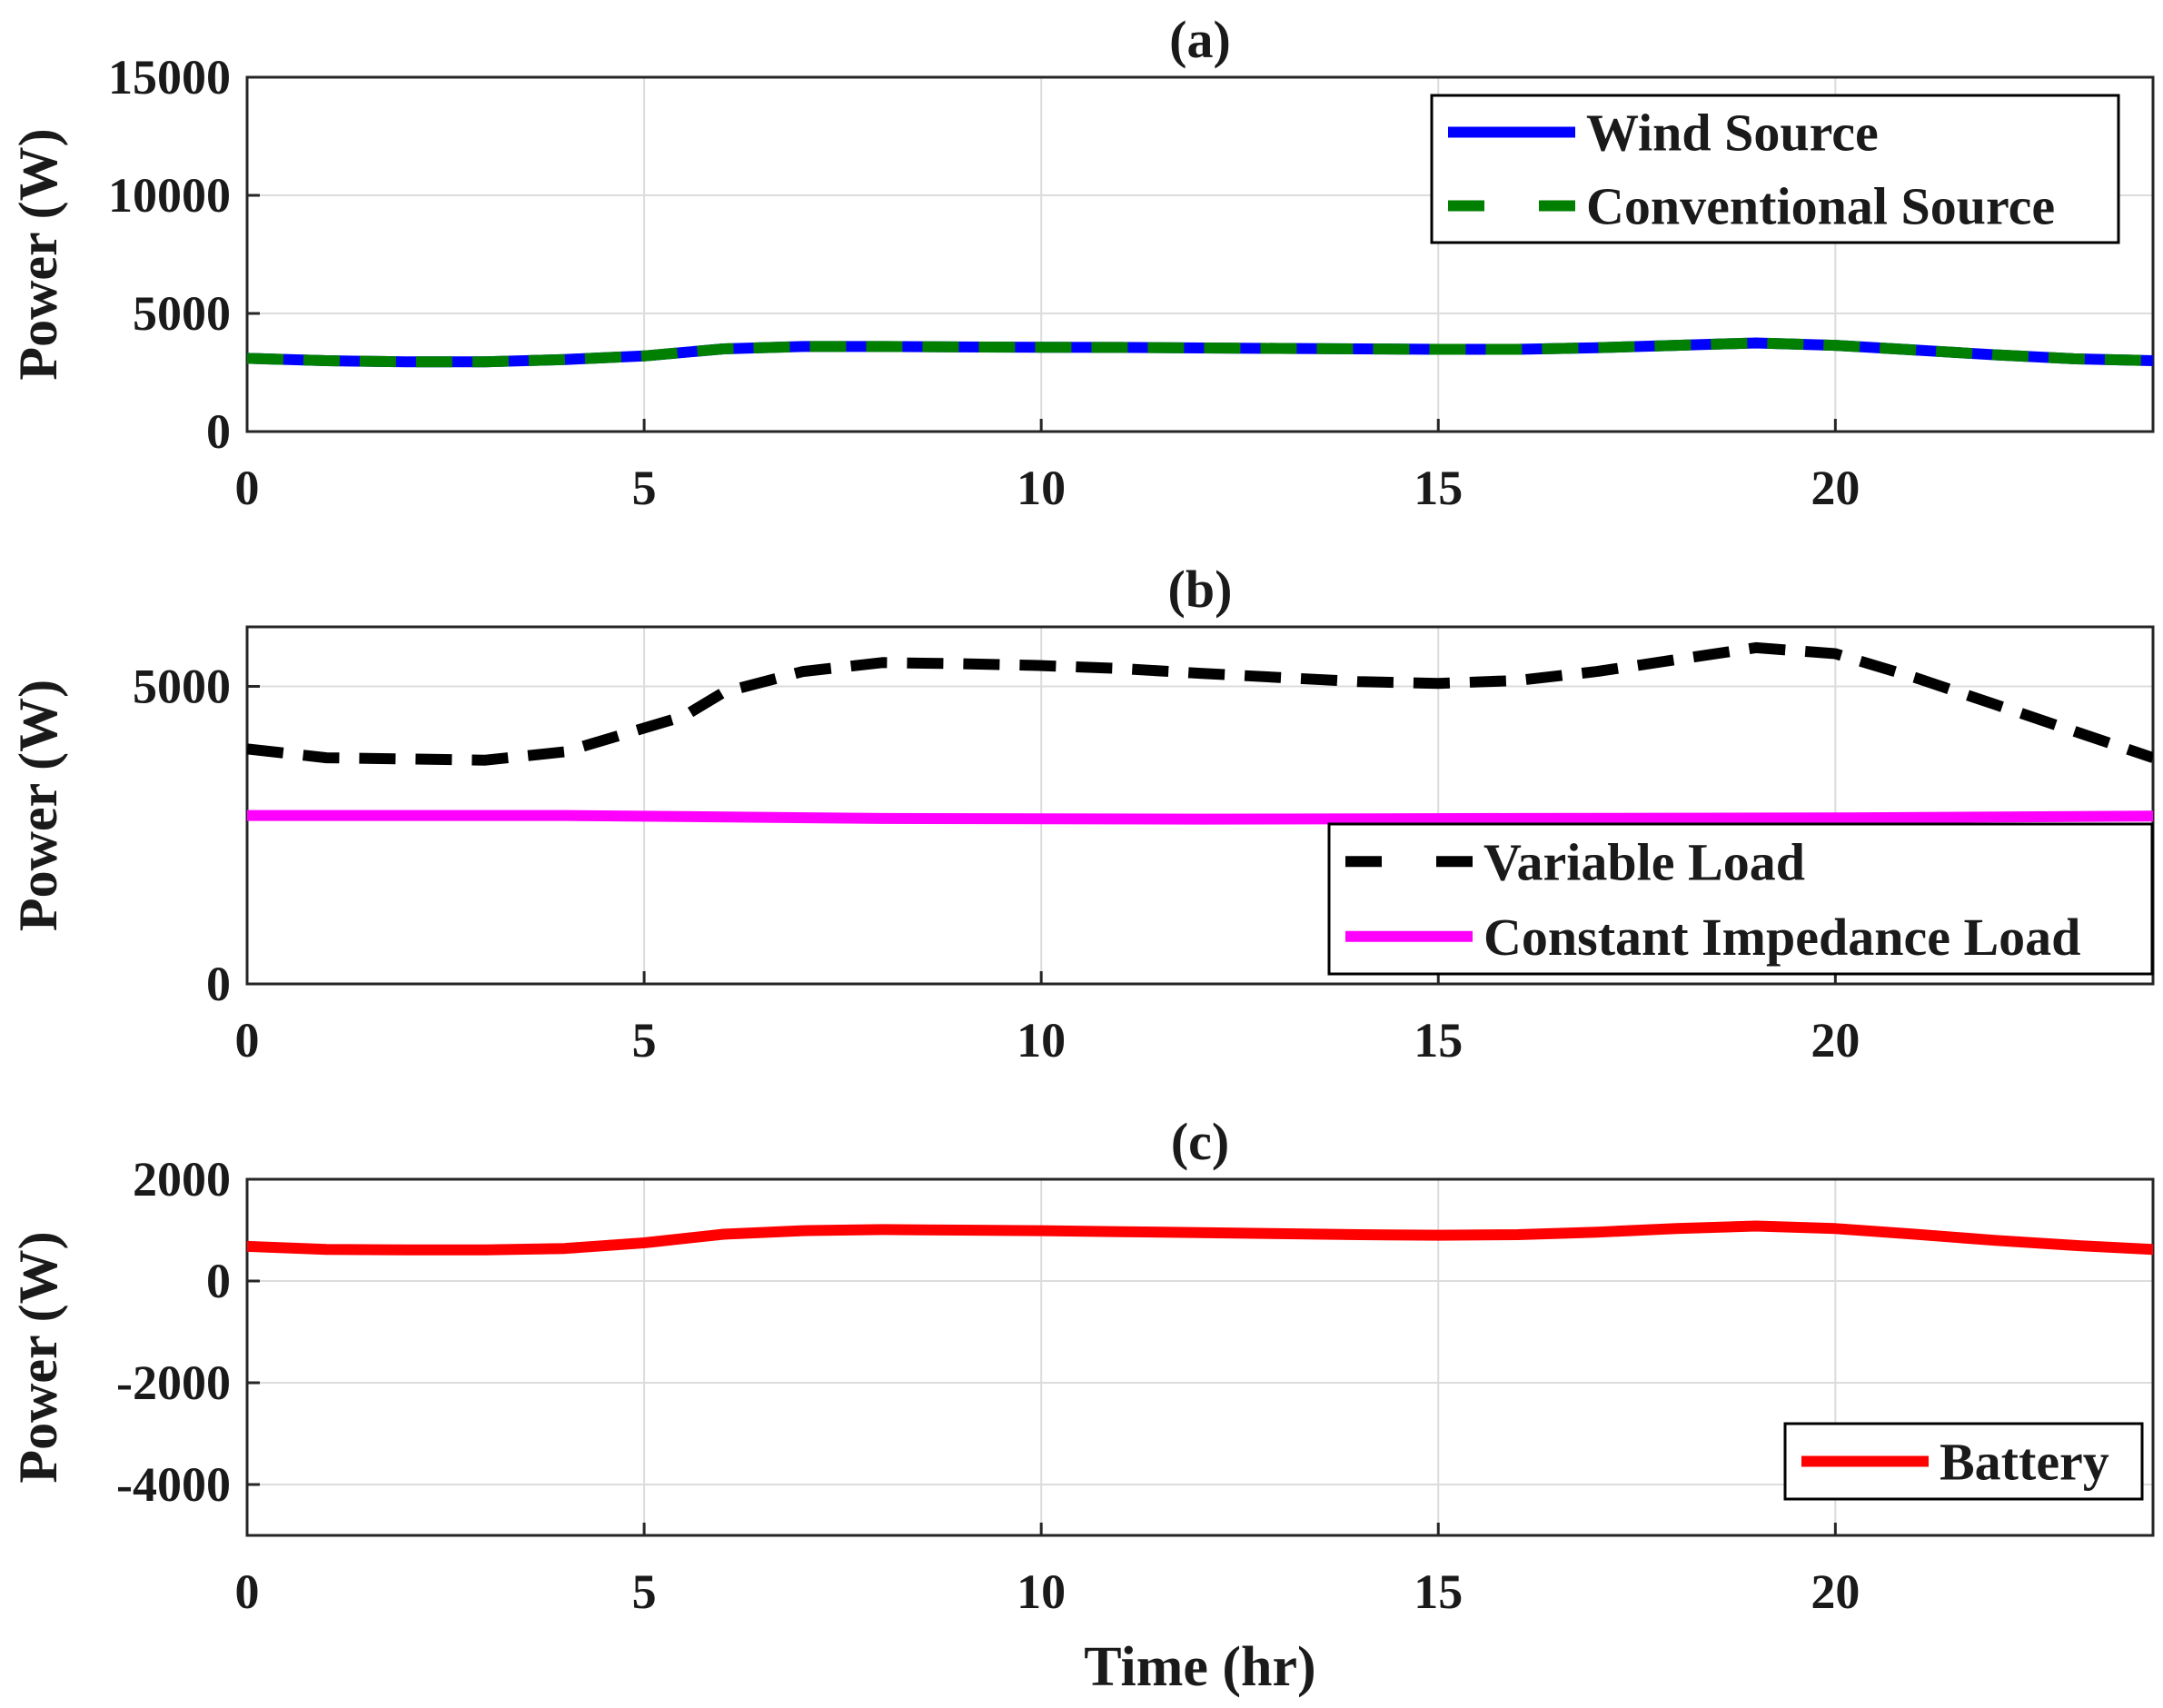 The width and height of the screenshot is (2163, 1708). What do you see at coordinates (1200, 817) in the screenshot?
I see `series-line-constant-impedance-load` at bounding box center [1200, 817].